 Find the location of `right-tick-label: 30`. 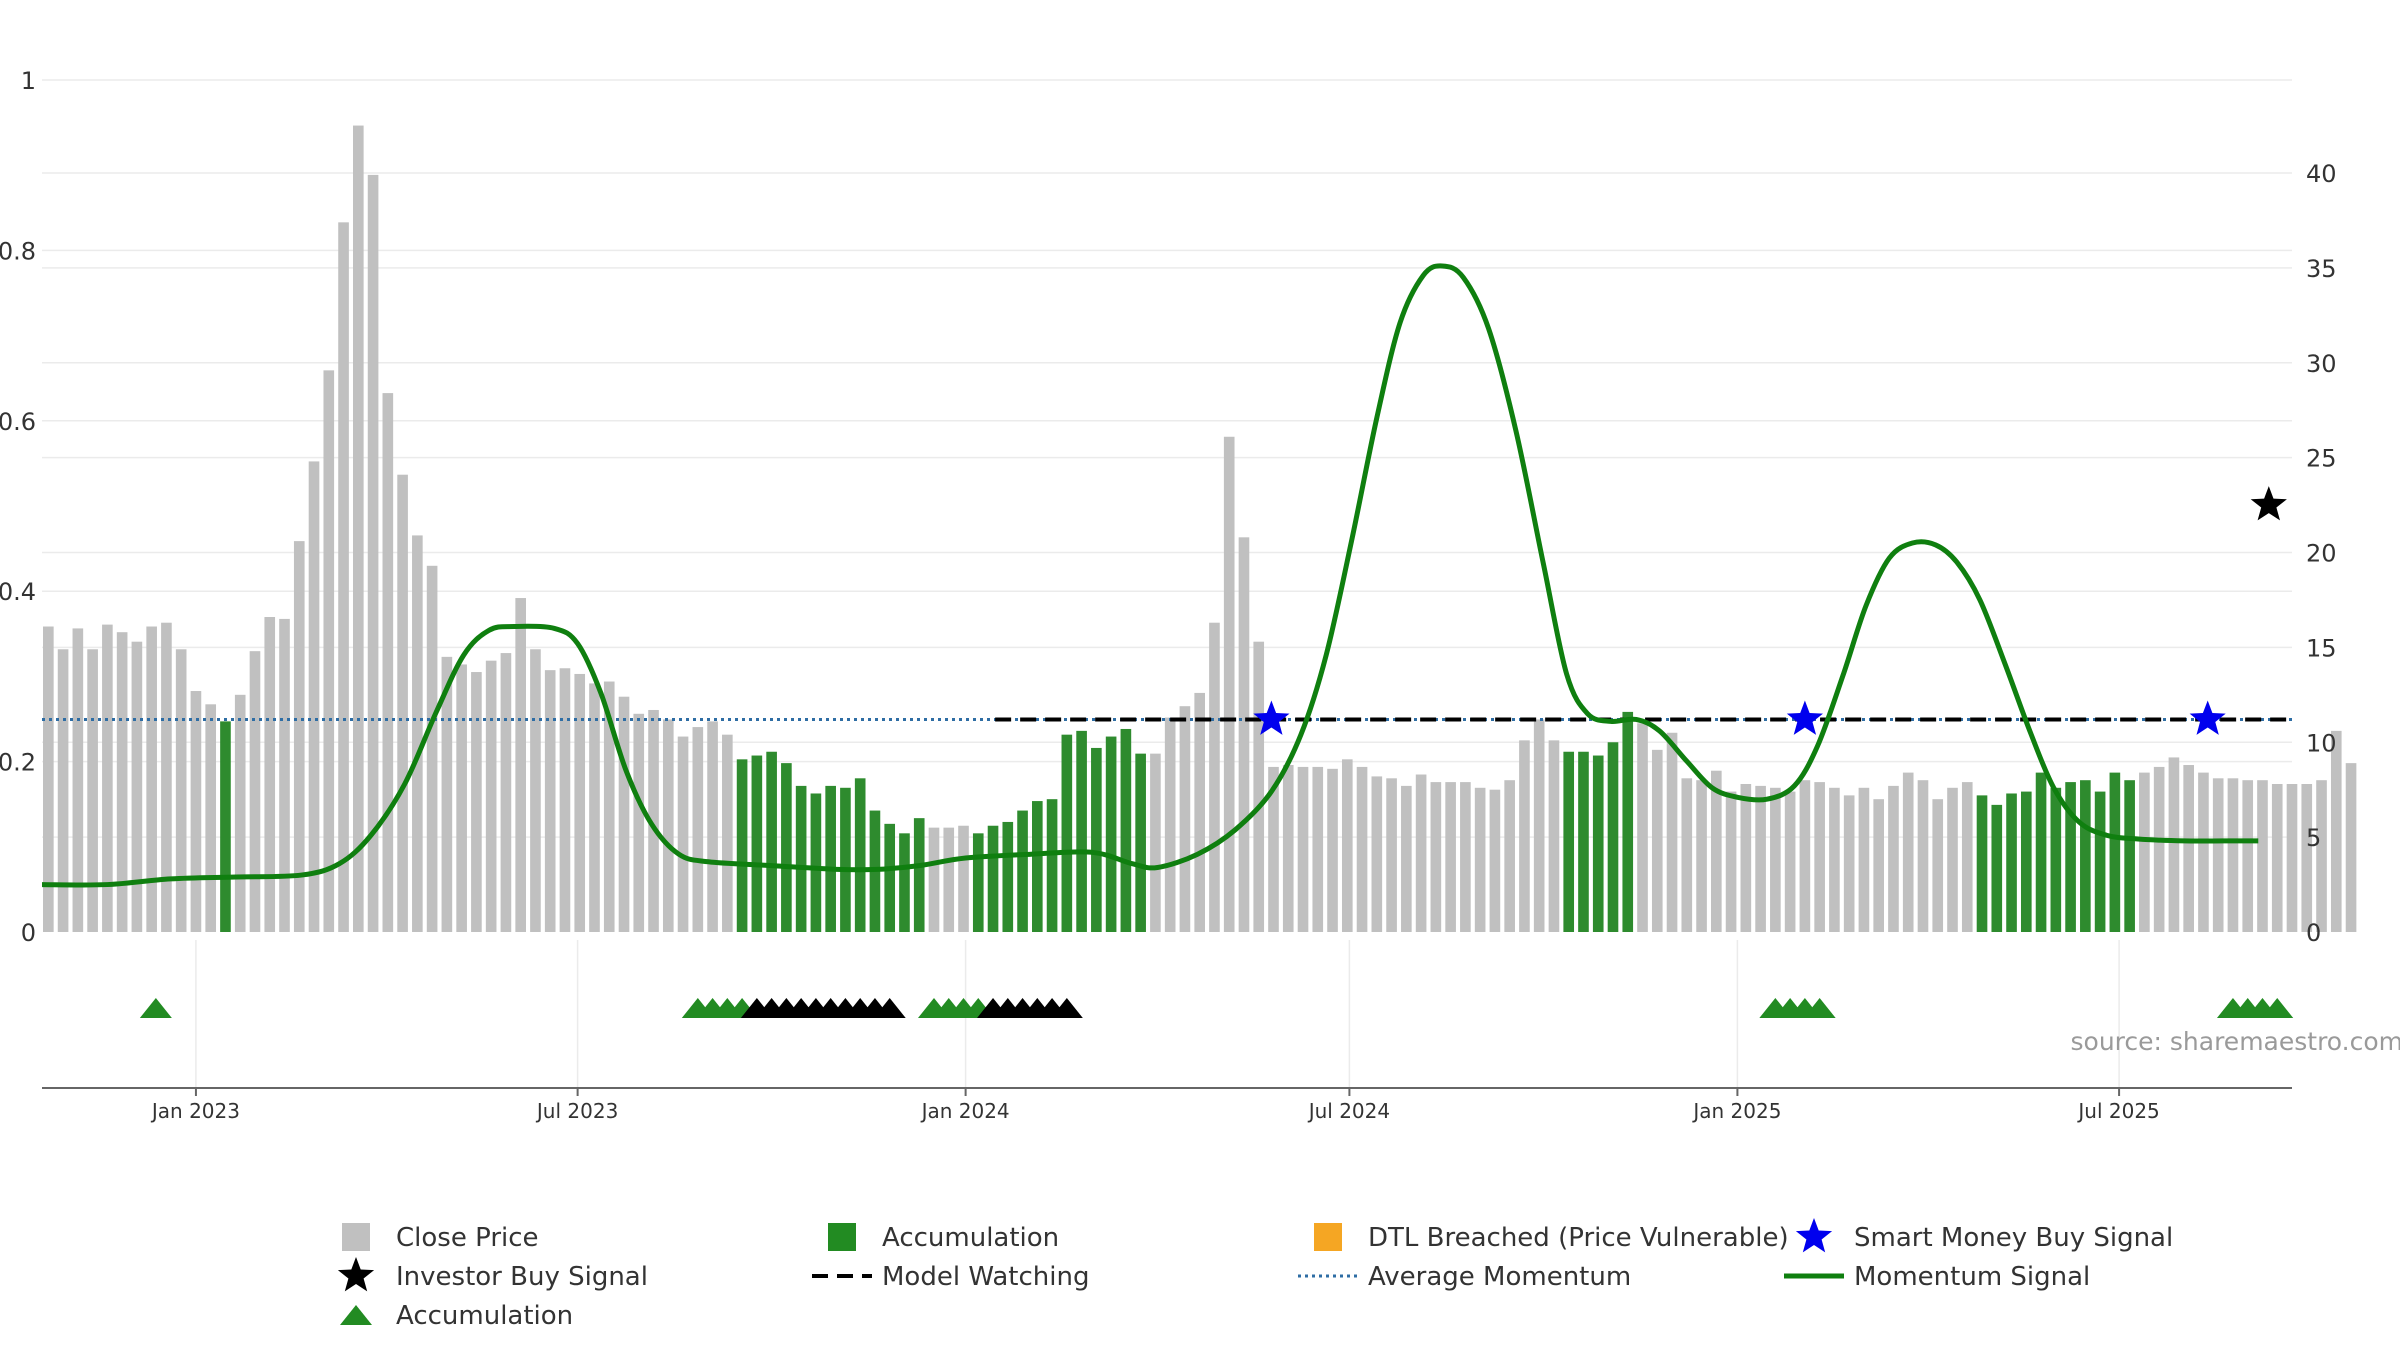

right-tick-label: 30 is located at coordinates (2321, 364).